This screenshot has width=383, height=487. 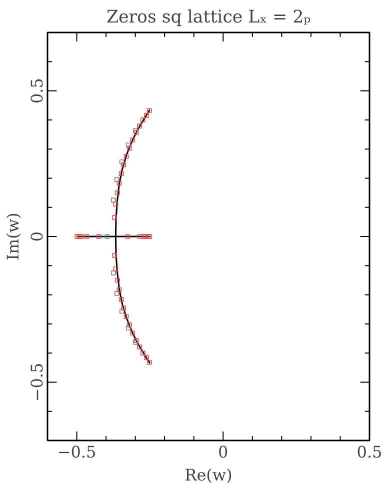 I want to click on x-tick-label: 0.5, so click(x=369, y=452).